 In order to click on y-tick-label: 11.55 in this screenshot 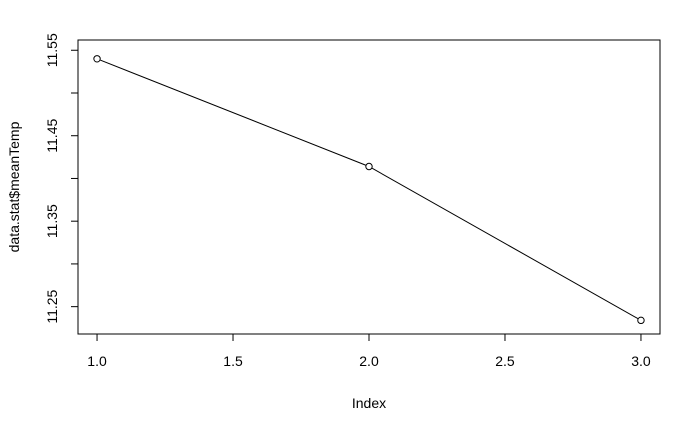, I will do `click(52, 50)`.